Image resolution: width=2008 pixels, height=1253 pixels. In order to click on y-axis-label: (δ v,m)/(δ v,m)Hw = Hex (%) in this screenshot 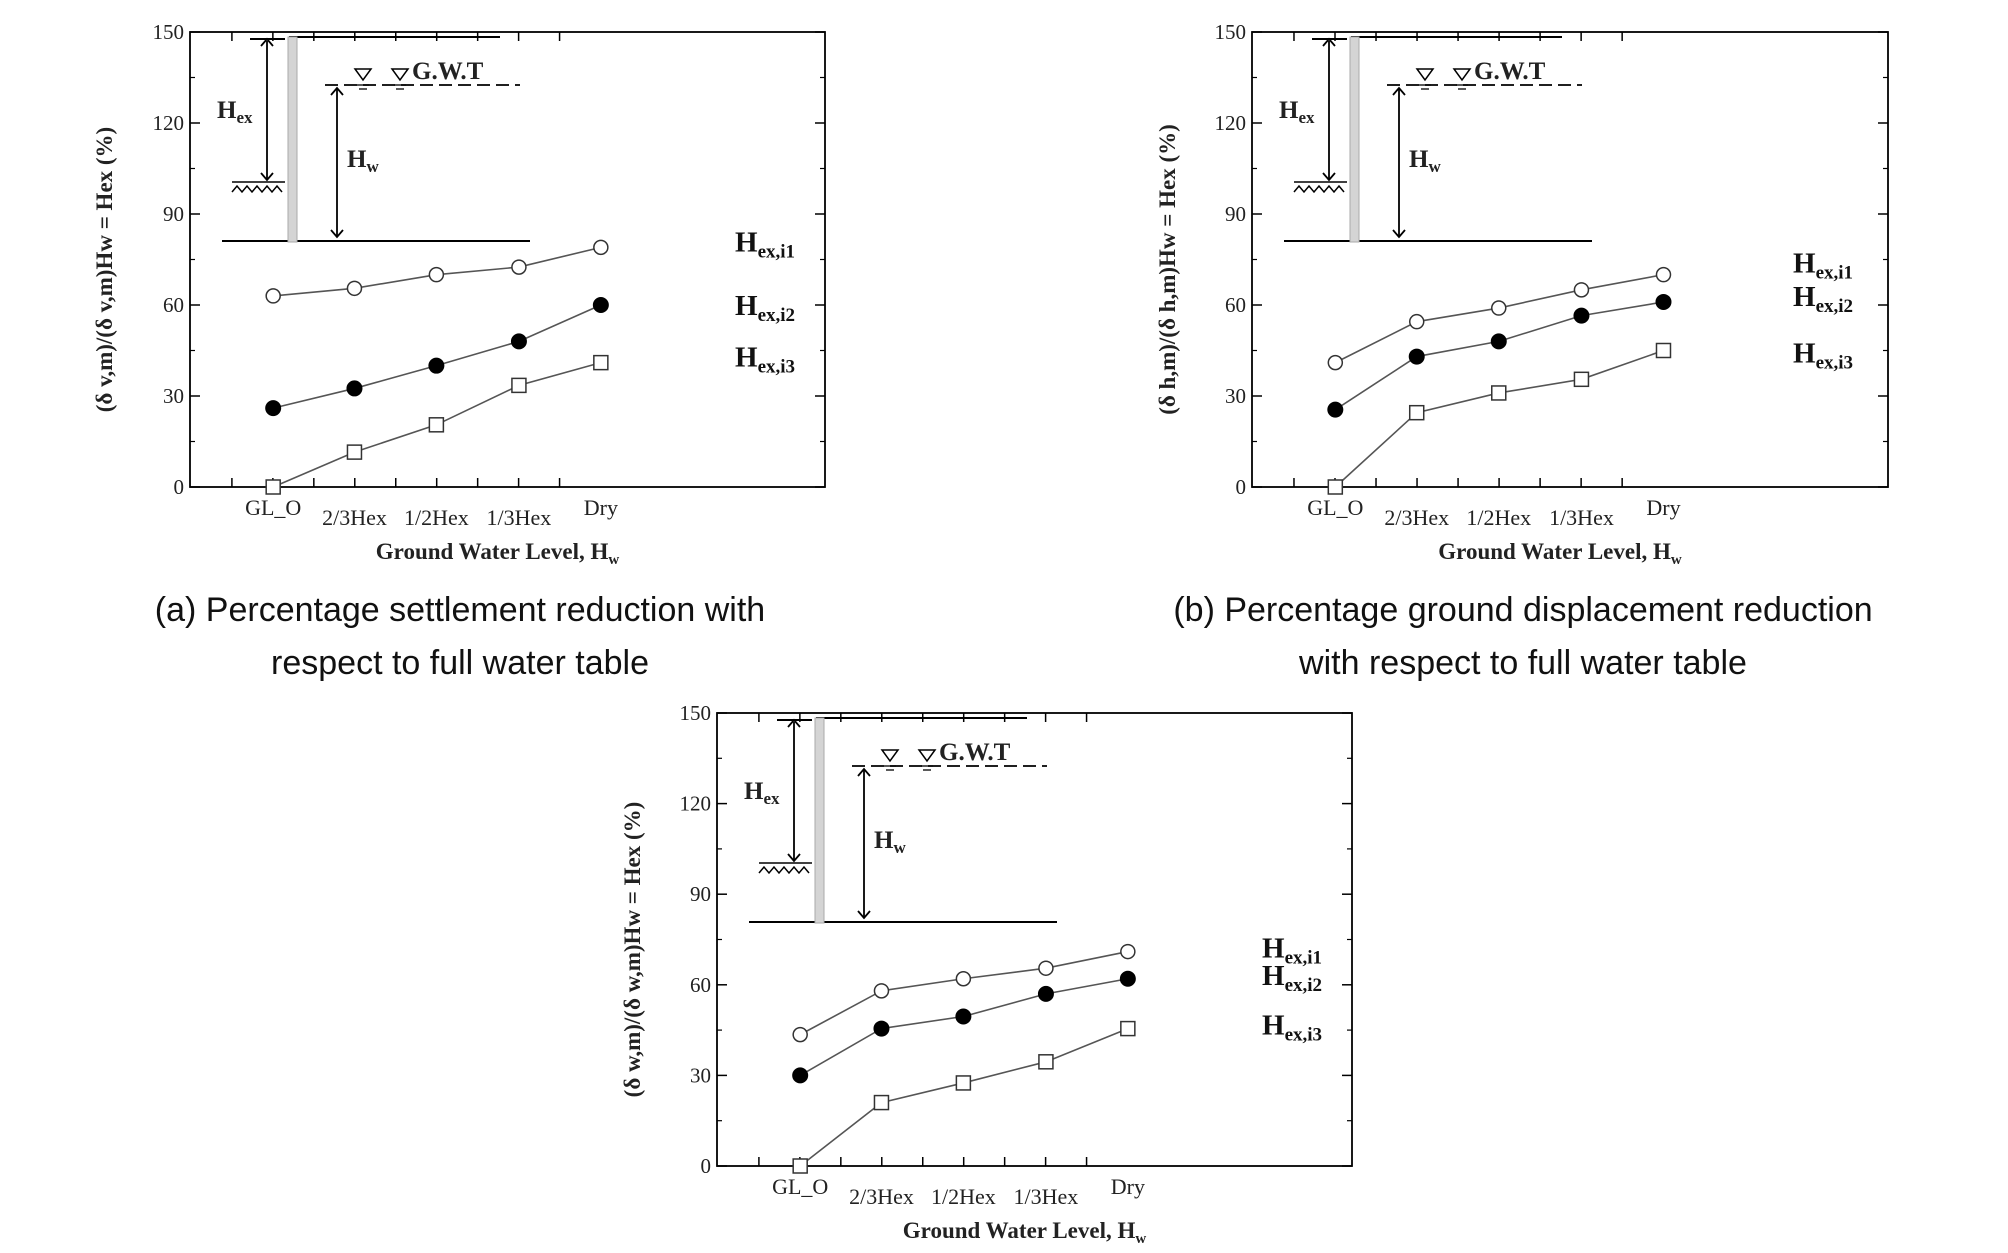, I will do `click(104, 269)`.